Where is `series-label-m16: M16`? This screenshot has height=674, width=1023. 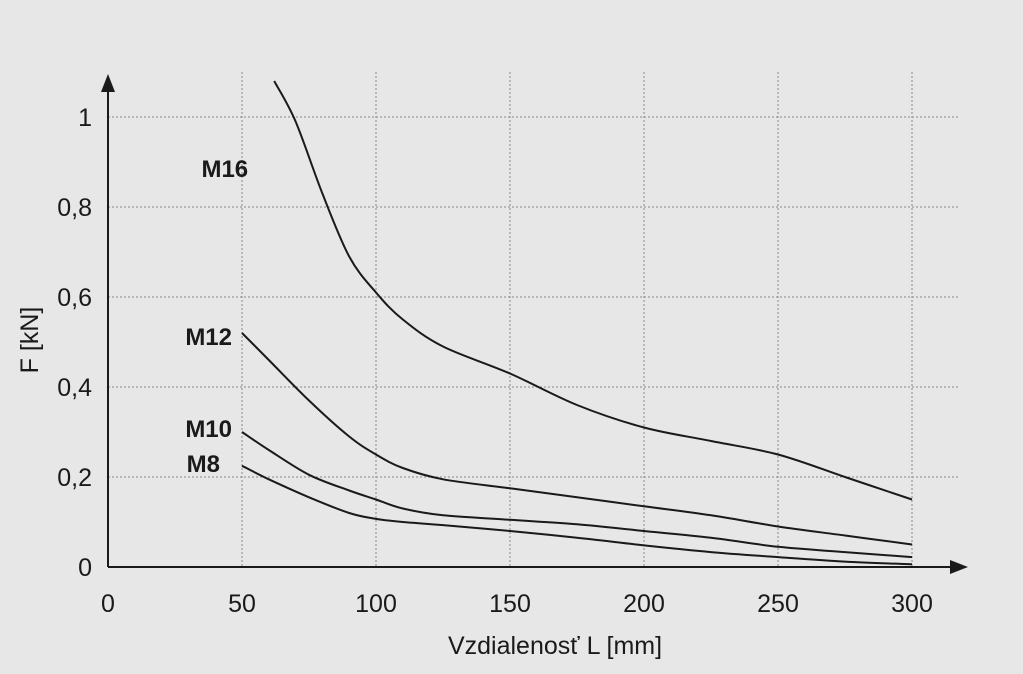
series-label-m16: M16 is located at coordinates (224, 169).